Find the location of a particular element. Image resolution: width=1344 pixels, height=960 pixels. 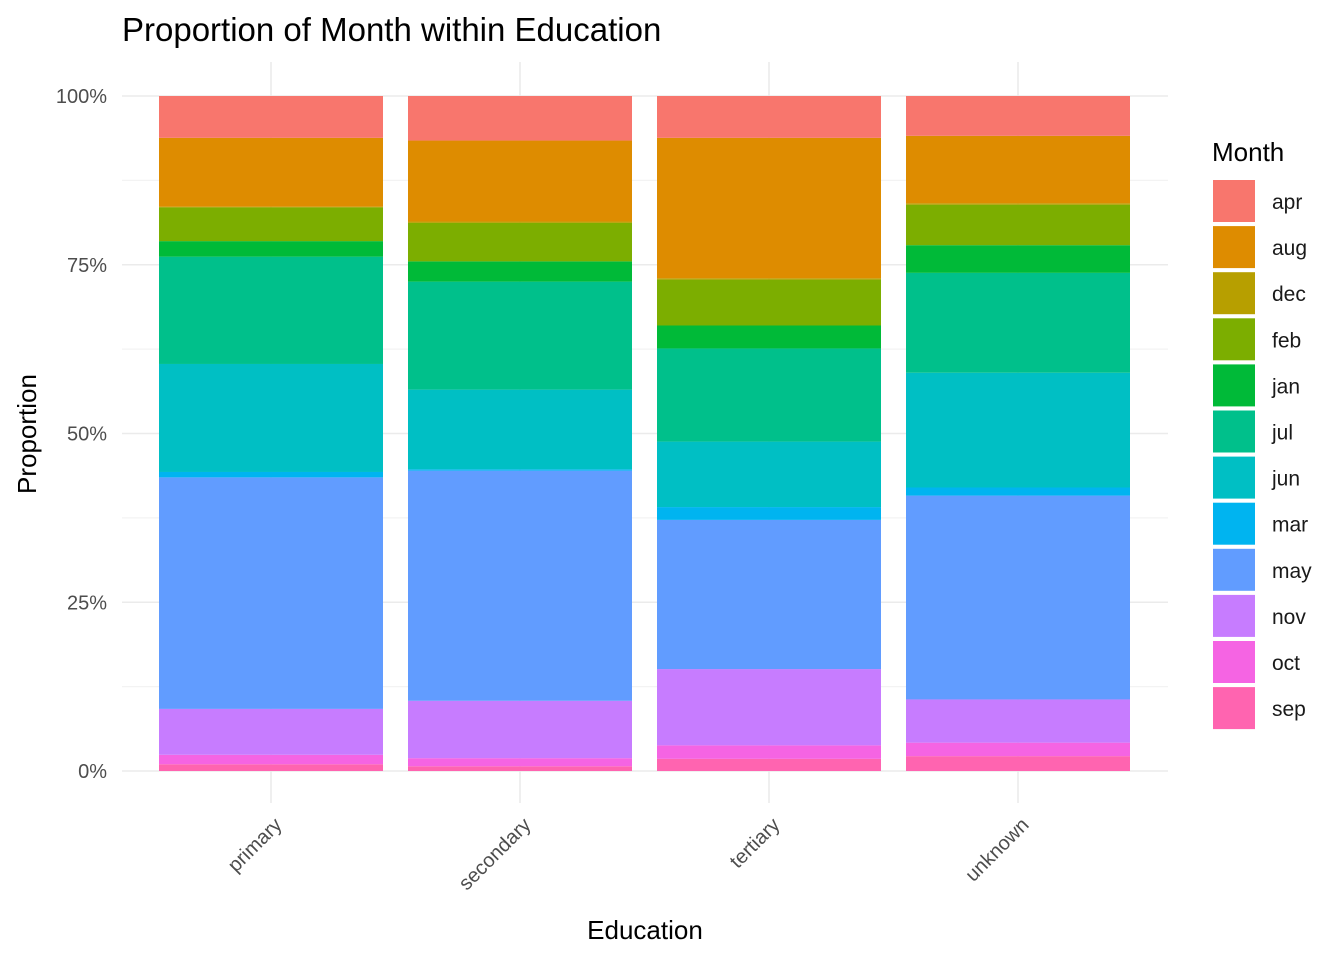

bar-segment-unknown-jul is located at coordinates (1018, 322).